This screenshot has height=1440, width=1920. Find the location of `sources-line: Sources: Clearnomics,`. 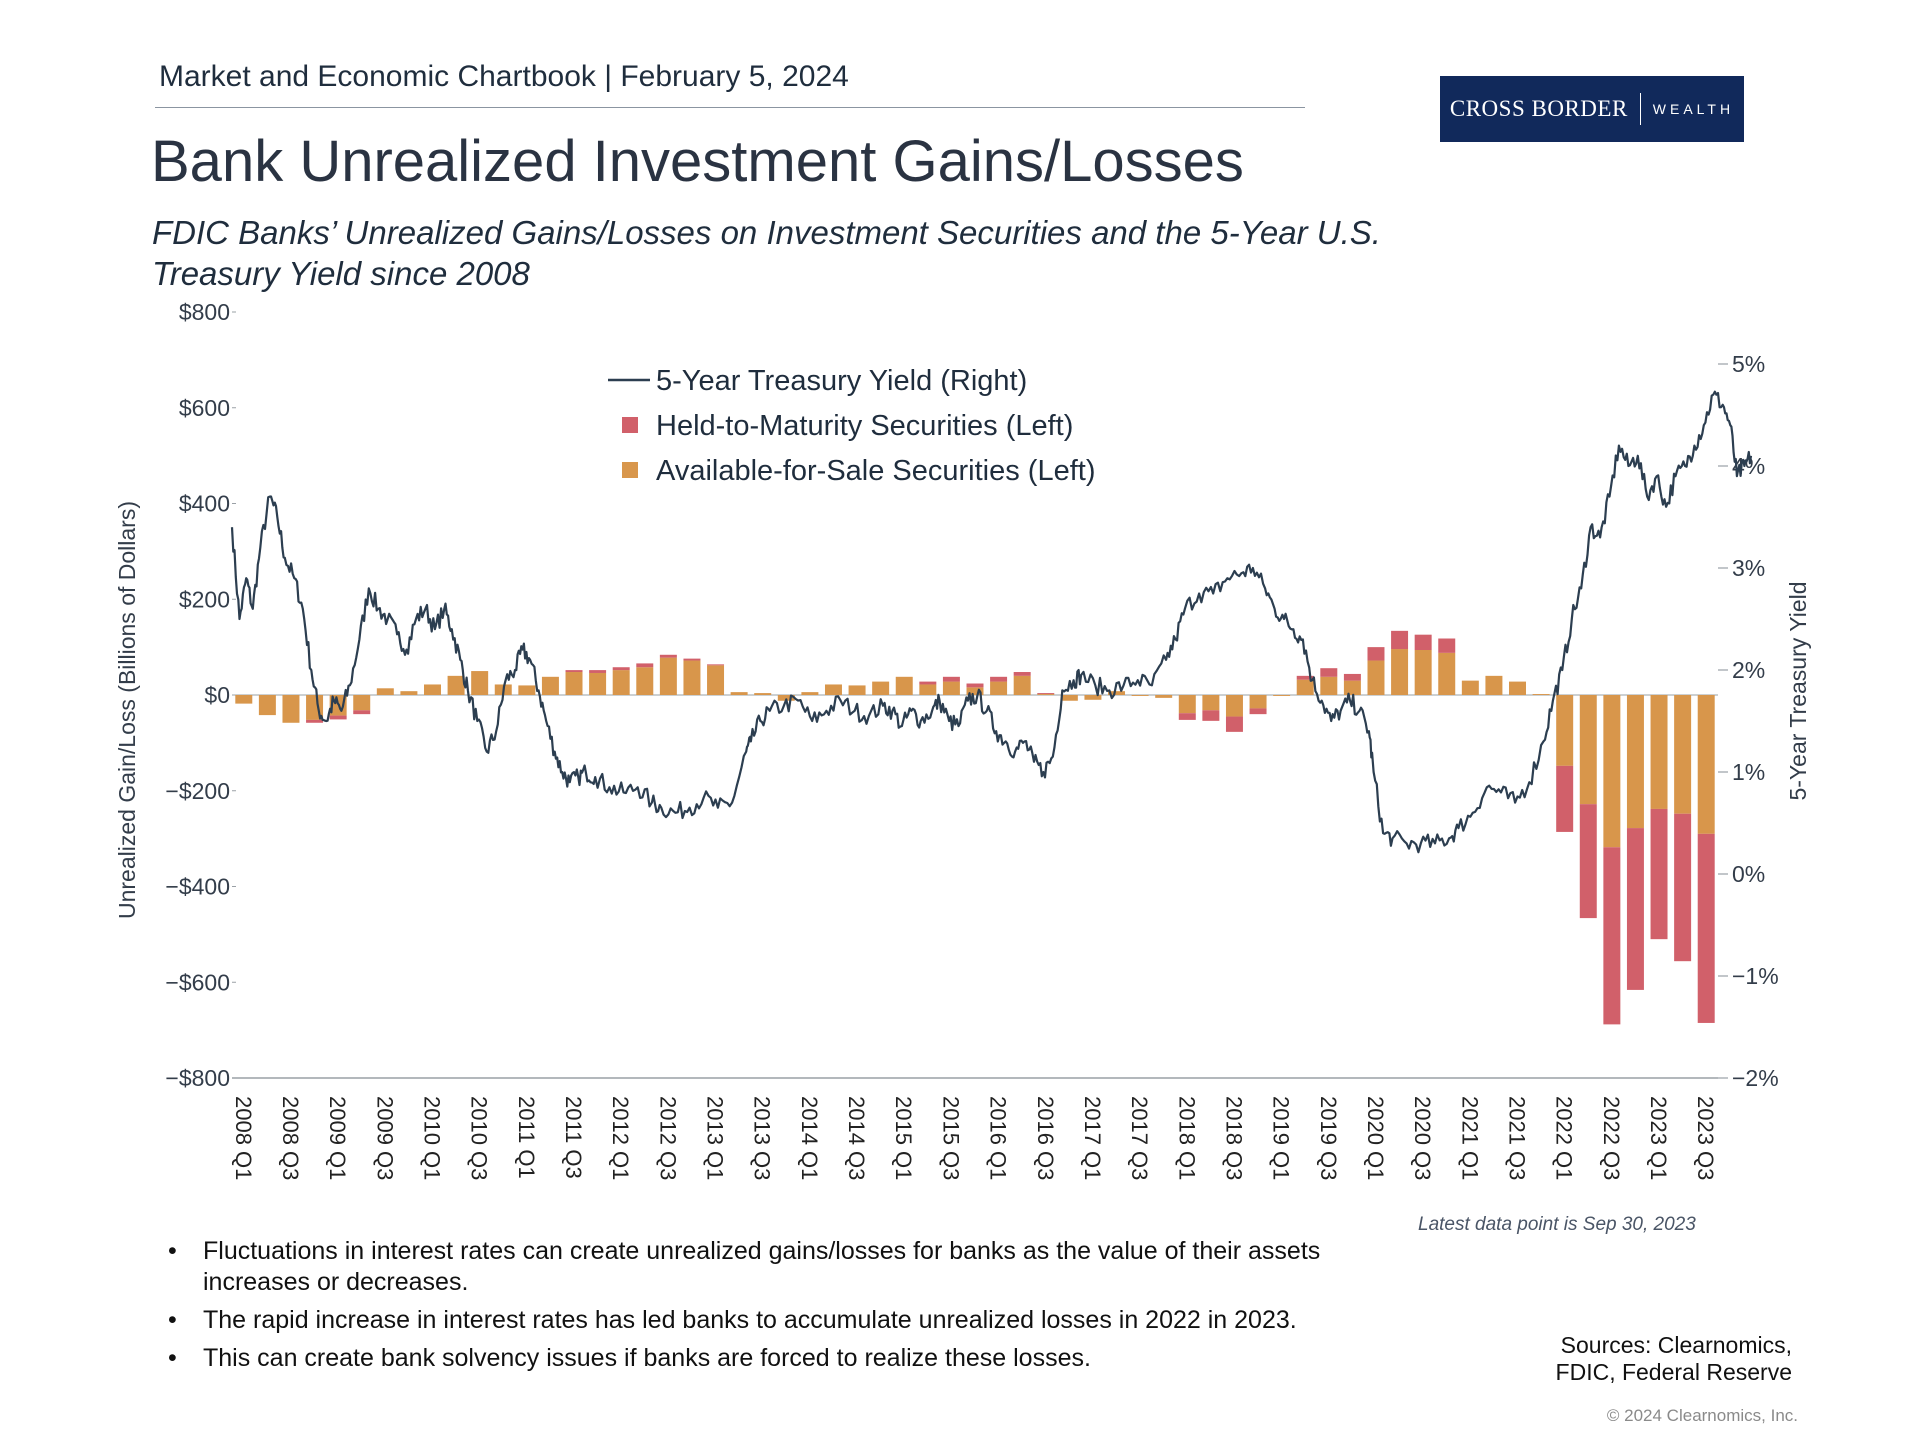

sources-line: Sources: Clearnomics, is located at coordinates (1676, 1345).